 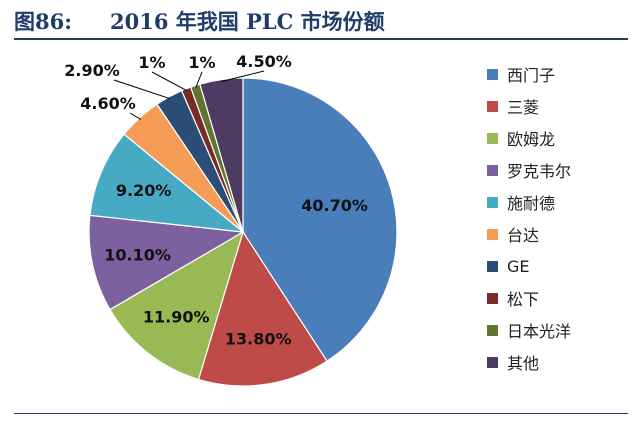 What do you see at coordinates (523, 107) in the screenshot?
I see `legend-label-1: 三菱` at bounding box center [523, 107].